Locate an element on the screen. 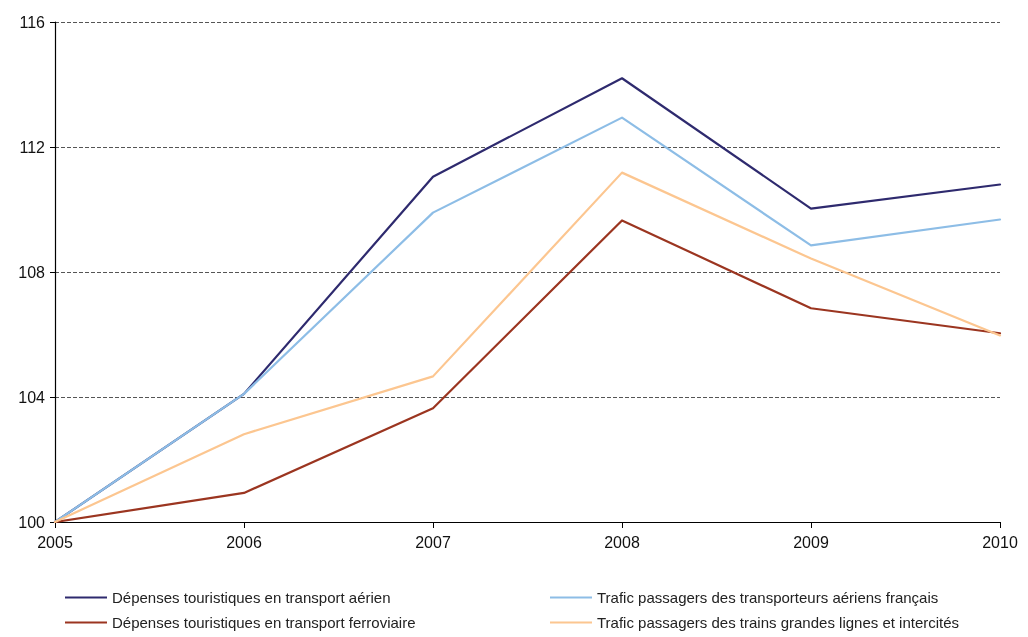 The width and height of the screenshot is (1028, 637). x-tick-label: 2007 is located at coordinates (433, 542).